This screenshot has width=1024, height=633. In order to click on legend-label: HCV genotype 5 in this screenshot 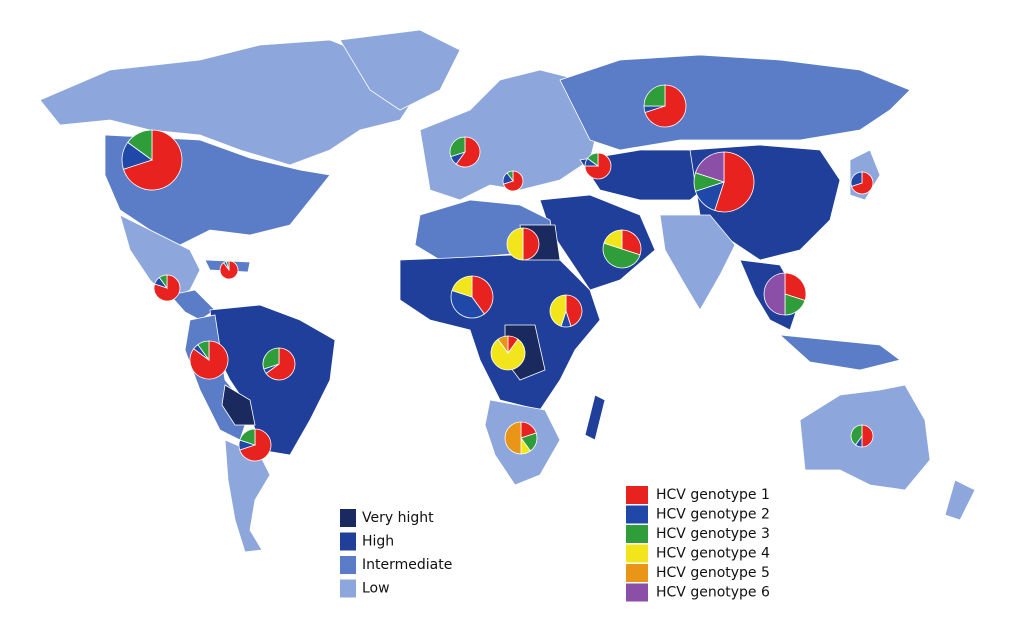, I will do `click(713, 573)`.